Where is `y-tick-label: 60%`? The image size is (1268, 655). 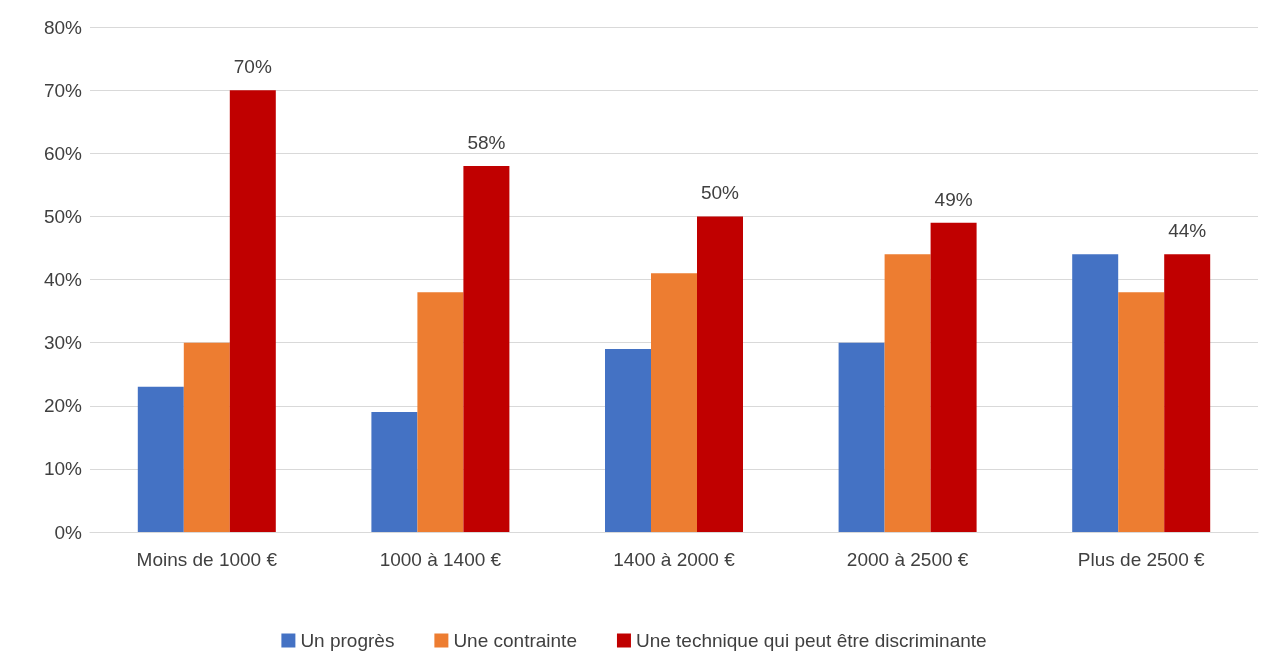
y-tick-label: 60% is located at coordinates (63, 153).